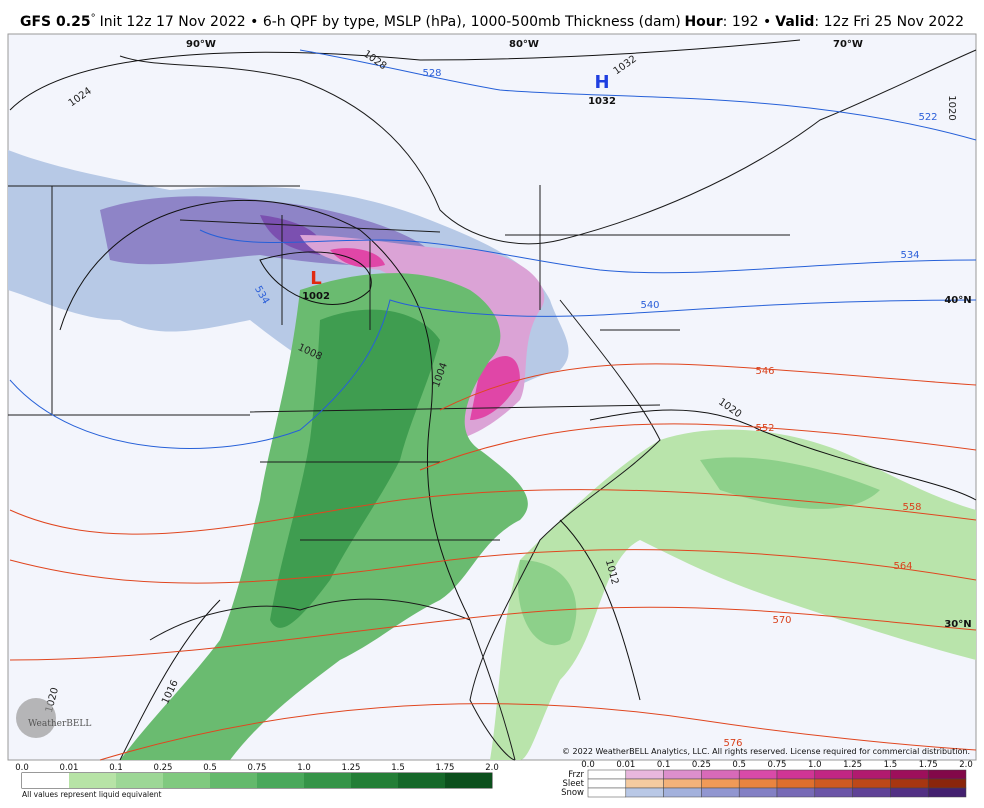 The width and height of the screenshot is (984, 808). What do you see at coordinates (351, 768) in the screenshot?
I see `rain-tick-label: 1.25` at bounding box center [351, 768].